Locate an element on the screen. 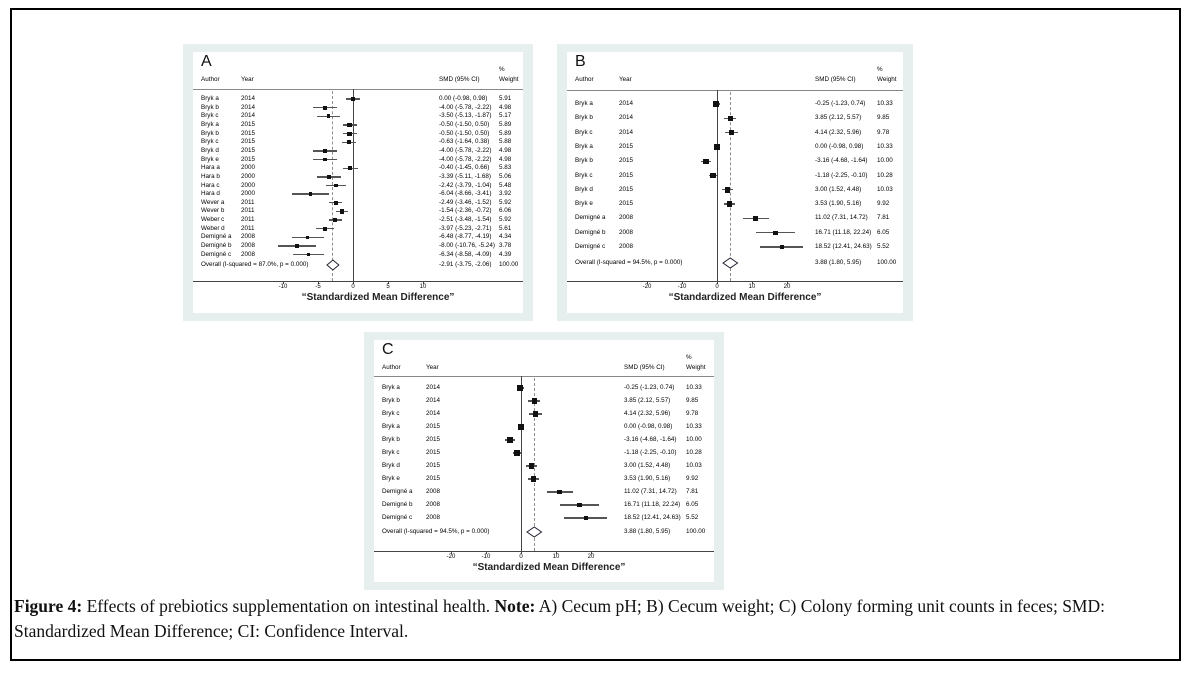 The height and width of the screenshot is (673, 1192). figure-label: Figure 4: is located at coordinates (48, 606).